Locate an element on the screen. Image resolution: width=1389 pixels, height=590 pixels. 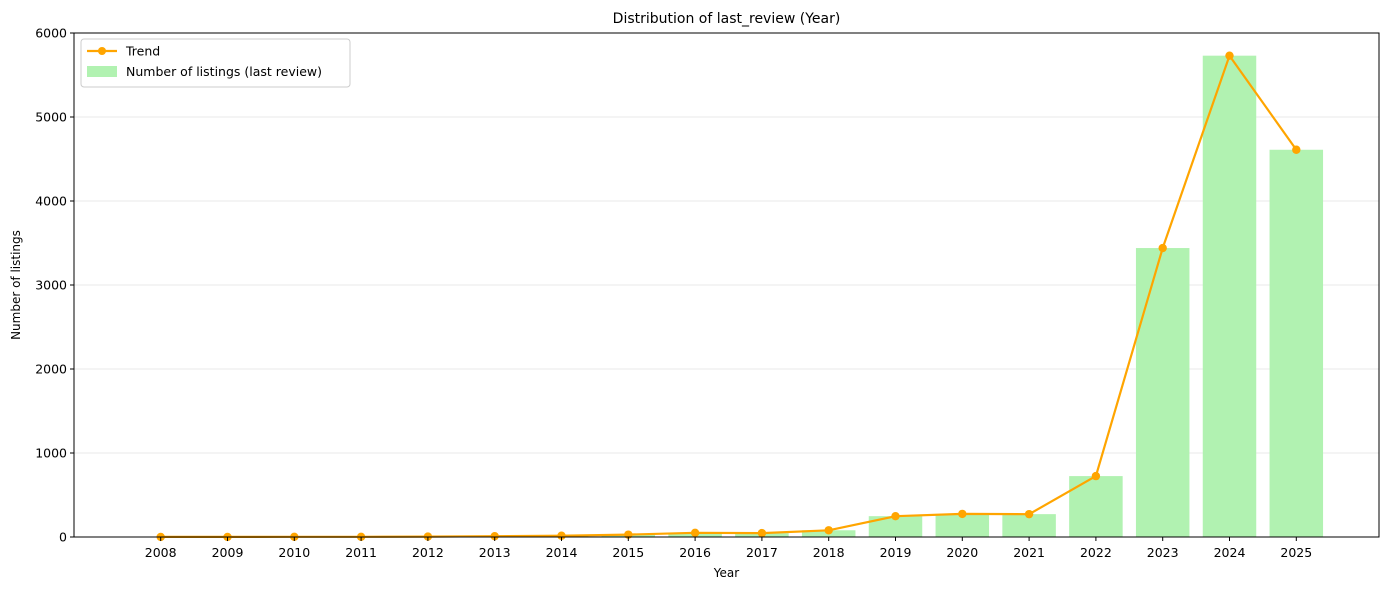
x-tick-label: 2012 is located at coordinates (428, 552).